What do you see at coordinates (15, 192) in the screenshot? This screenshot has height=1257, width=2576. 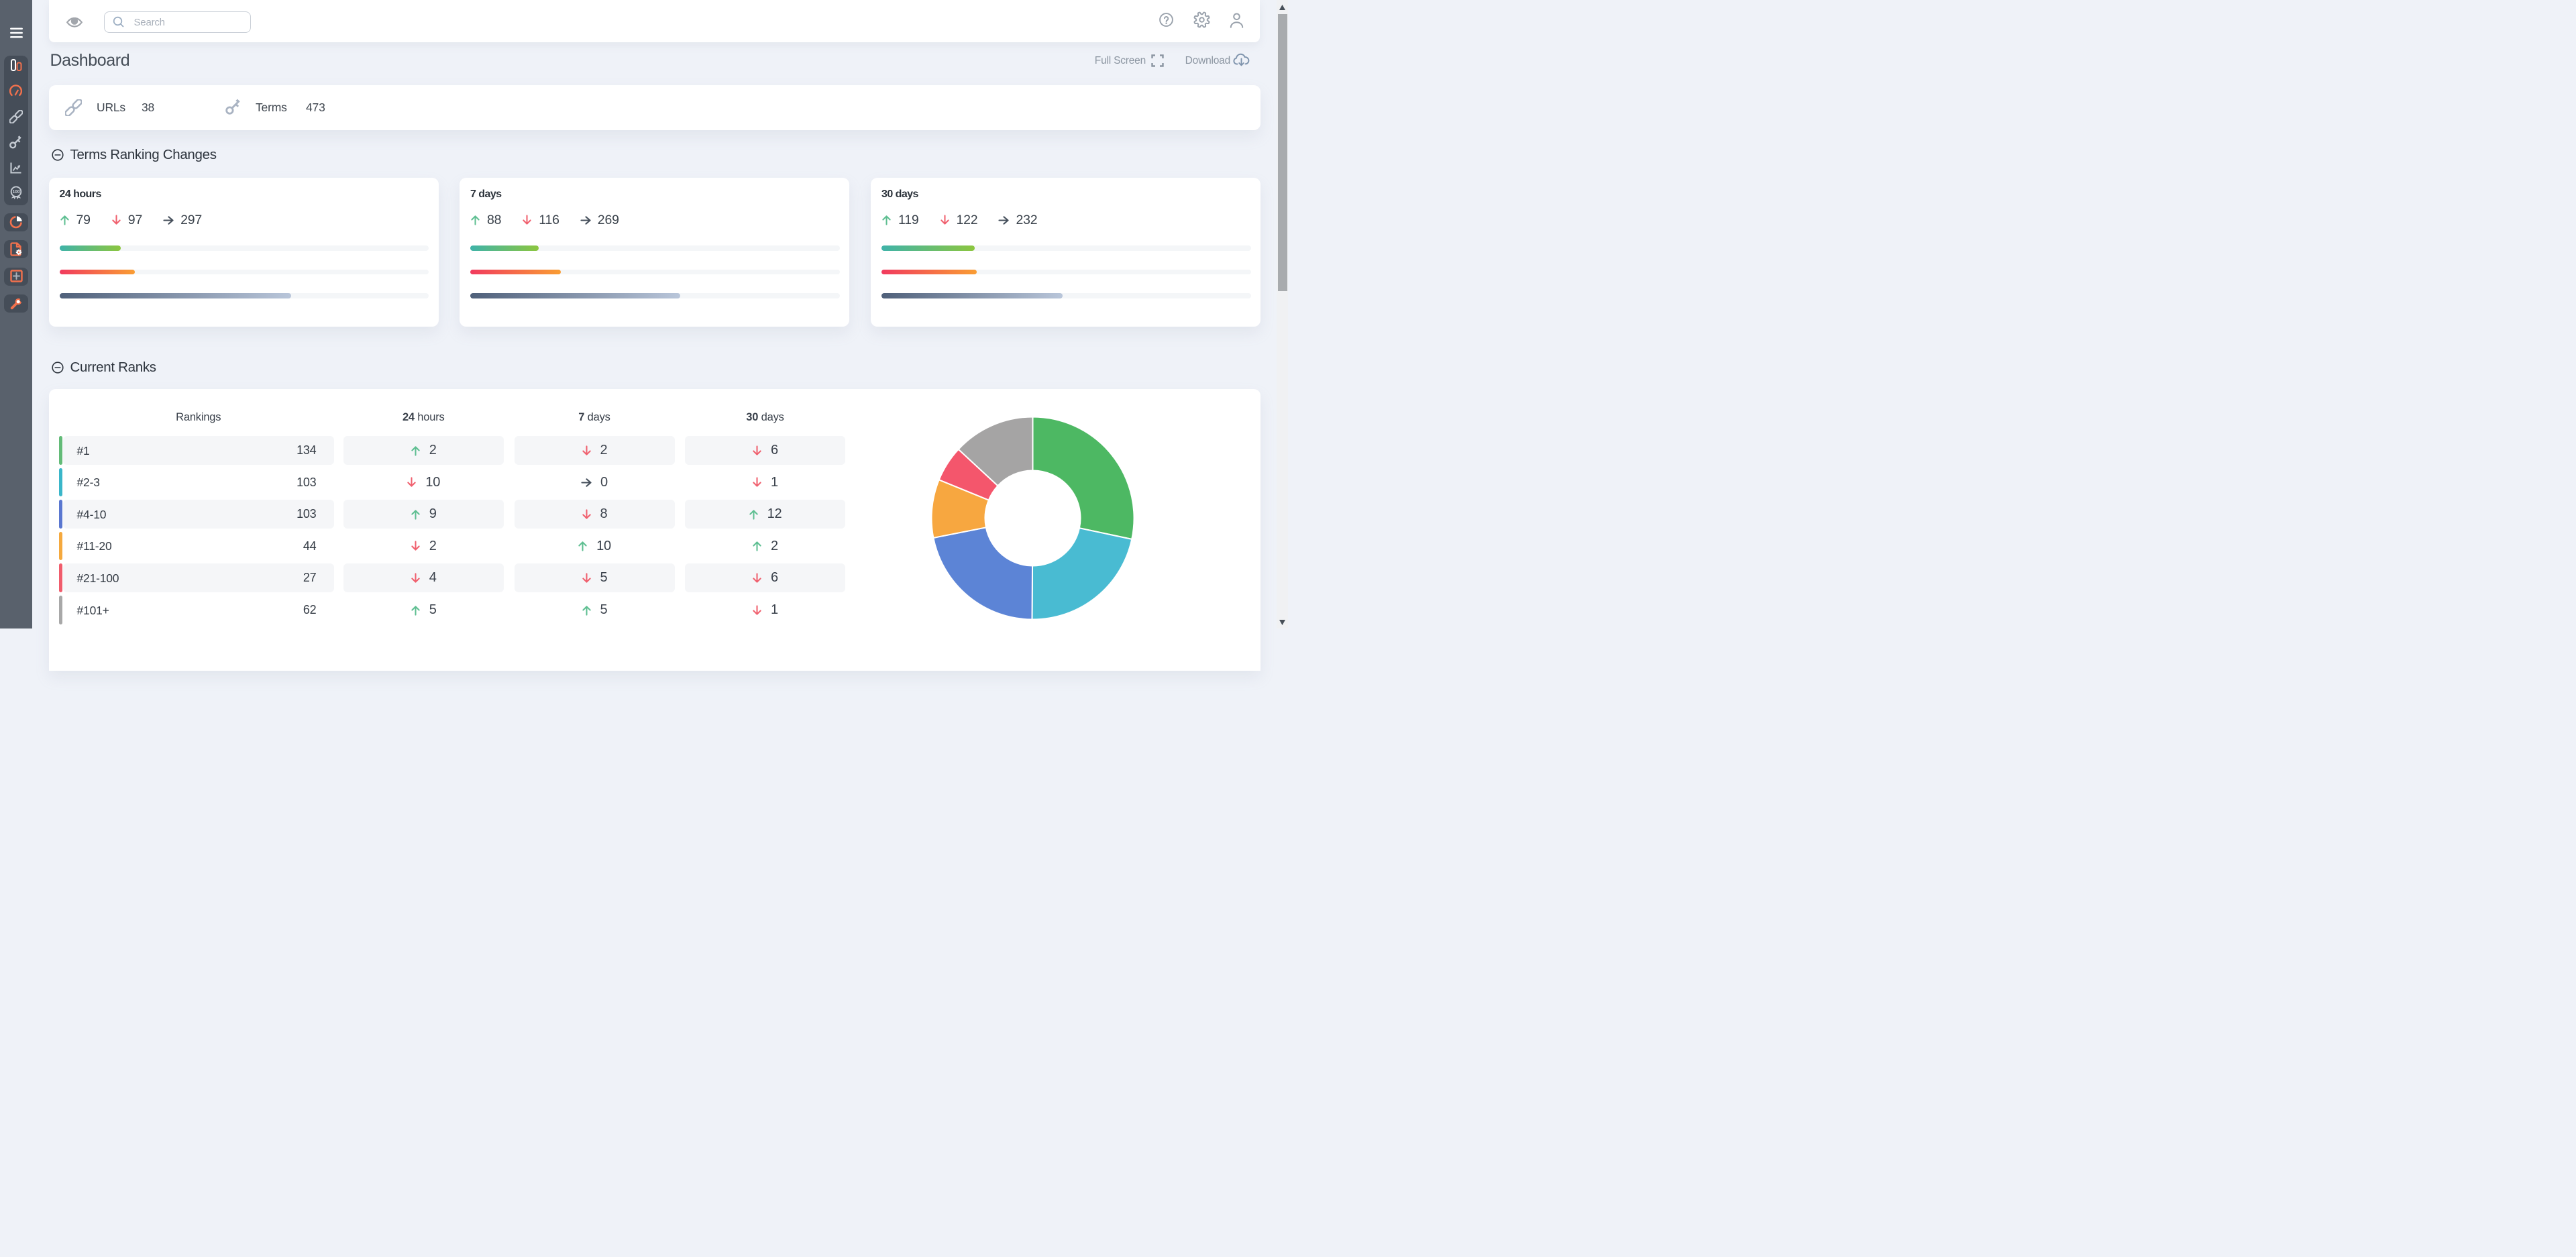 I see `svg-text: 100` at bounding box center [15, 192].